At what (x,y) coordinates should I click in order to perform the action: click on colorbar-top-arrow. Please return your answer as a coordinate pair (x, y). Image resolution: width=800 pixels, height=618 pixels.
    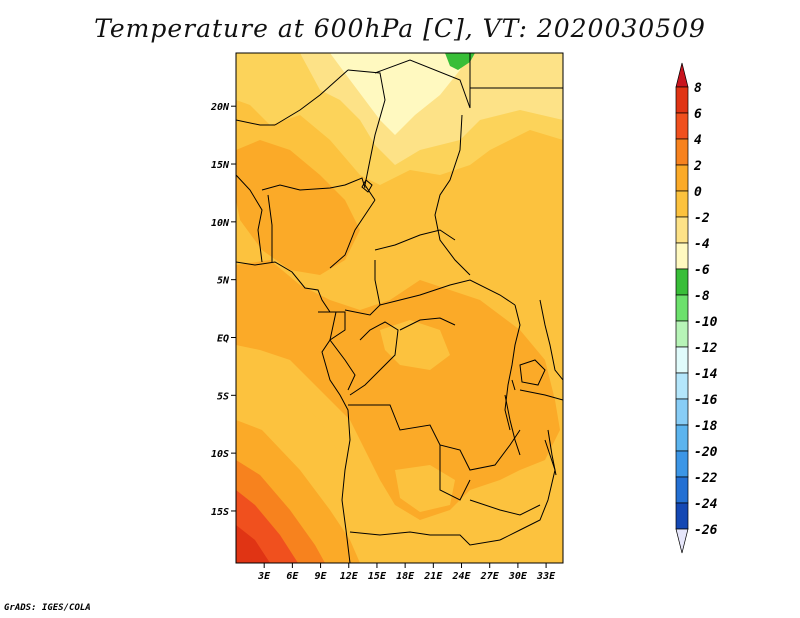
    Looking at the image, I should click on (682, 75).